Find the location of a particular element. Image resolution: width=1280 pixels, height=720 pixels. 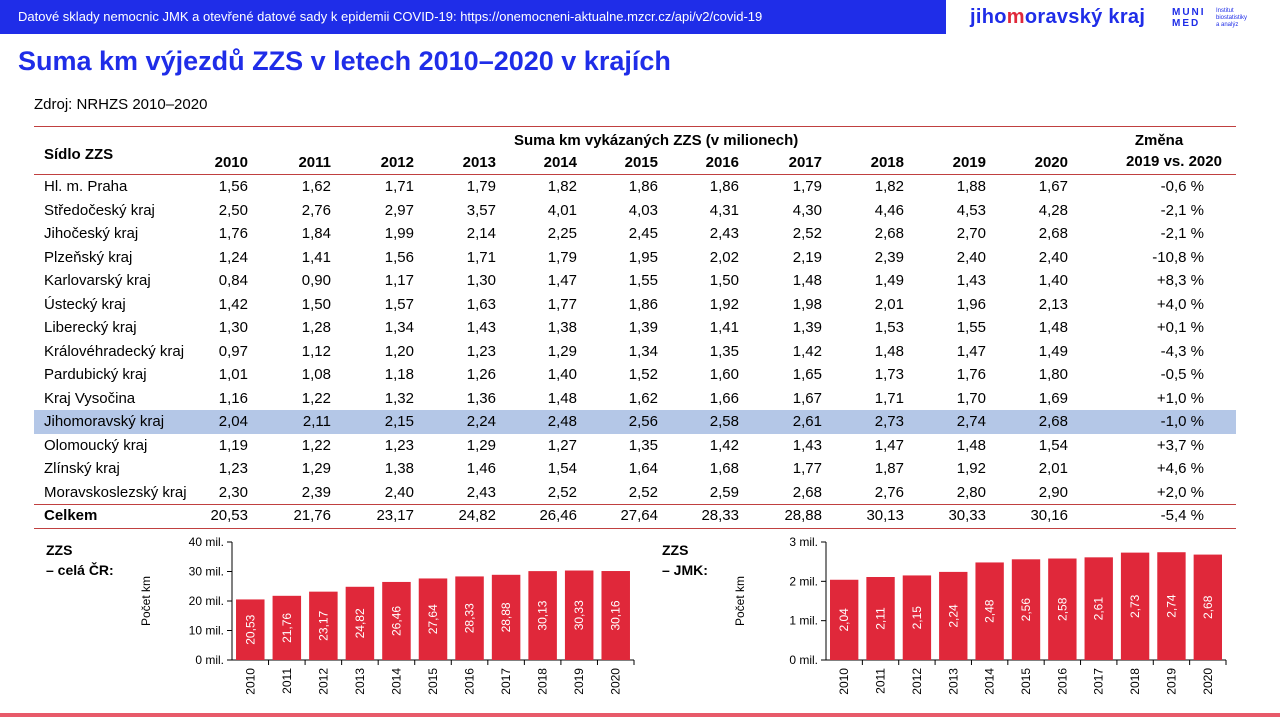

y-tick-label: 0 mil. is located at coordinates (803, 660).